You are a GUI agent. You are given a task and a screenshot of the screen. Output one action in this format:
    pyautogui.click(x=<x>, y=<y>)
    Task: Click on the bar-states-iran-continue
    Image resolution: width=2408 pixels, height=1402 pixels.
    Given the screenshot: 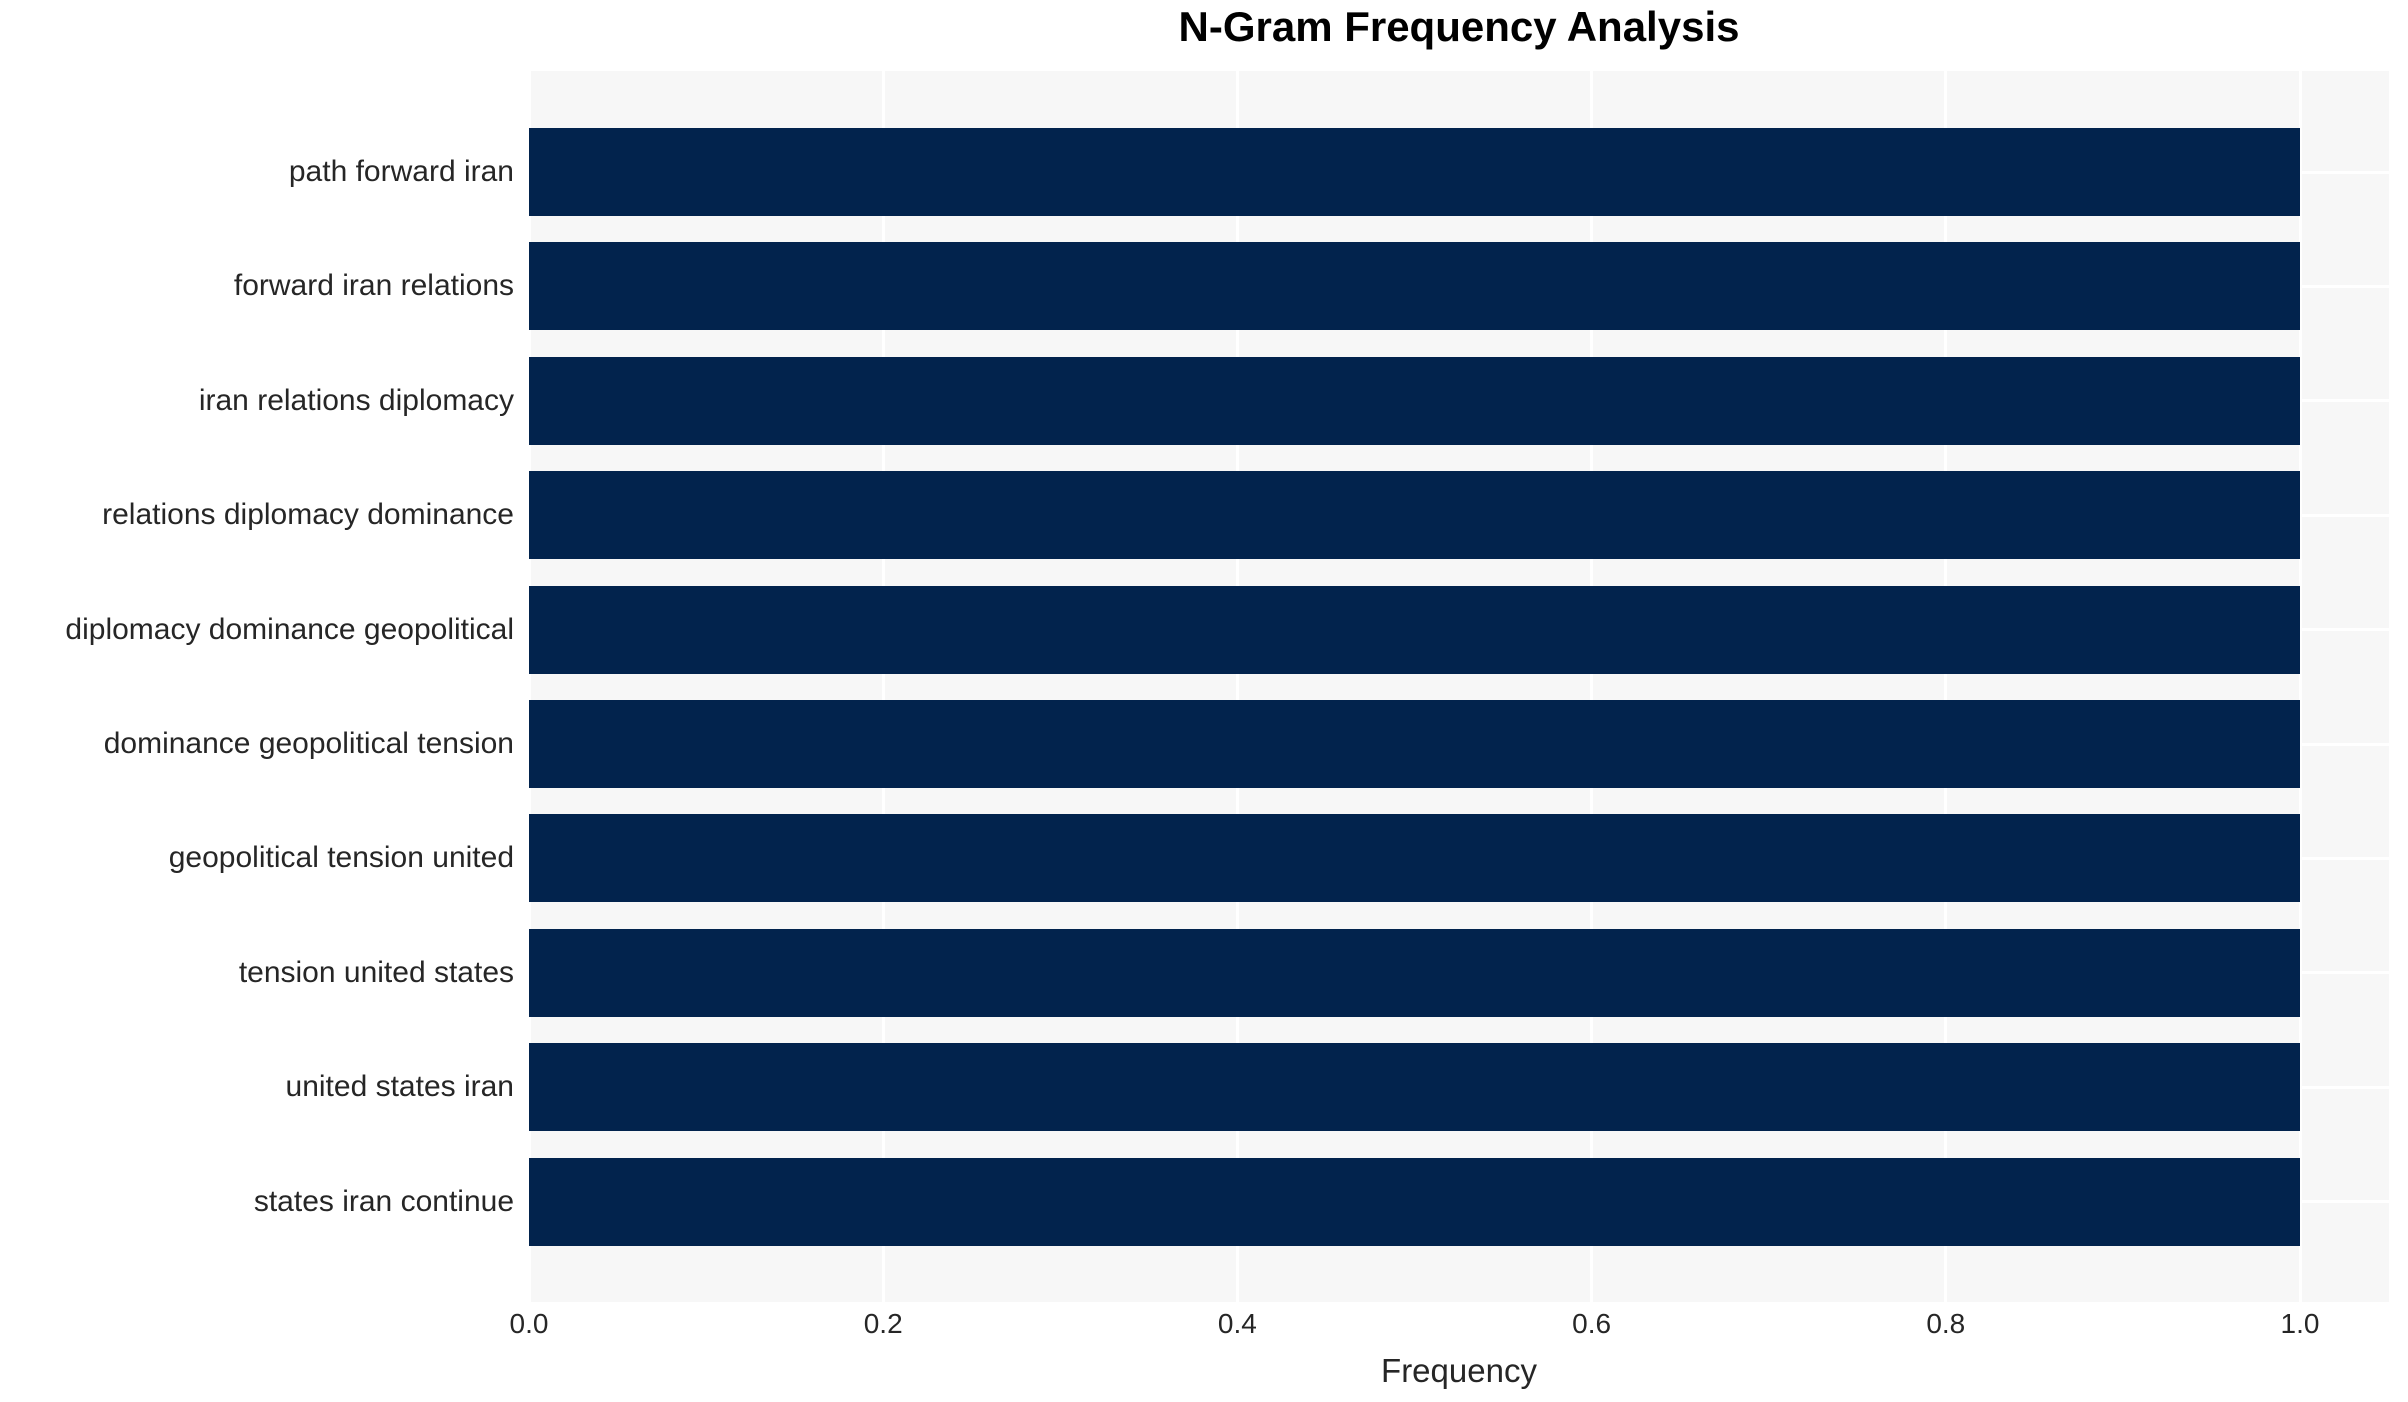 What is the action you would take?
    pyautogui.click(x=1414, y=1201)
    